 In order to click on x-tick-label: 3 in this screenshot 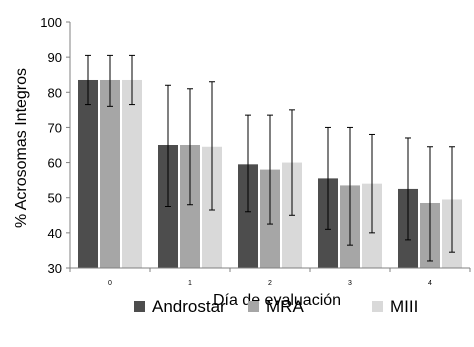, I will do `click(350, 283)`.